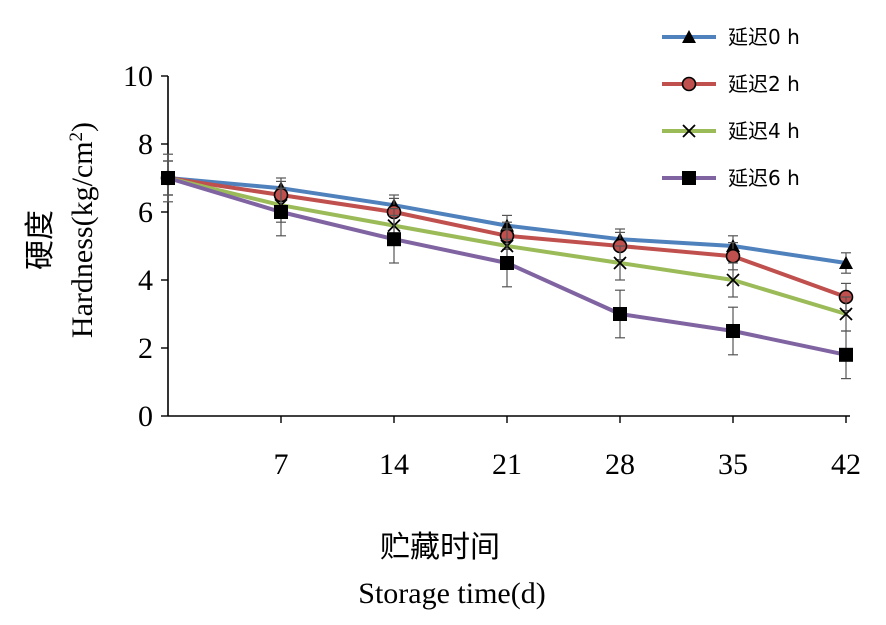  I want to click on legend: 延迟0 h 延迟2 h 延迟4 h 延迟6 h, so click(731, 107).